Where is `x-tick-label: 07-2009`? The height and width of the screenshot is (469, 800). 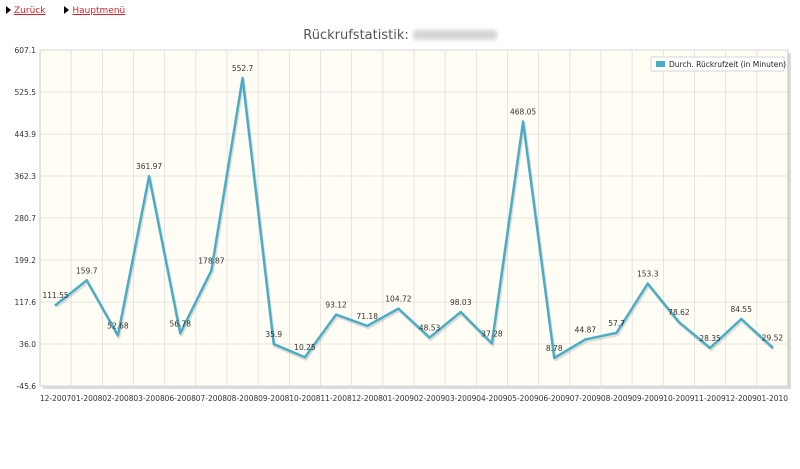
x-tick-label: 07-2009 is located at coordinates (586, 398).